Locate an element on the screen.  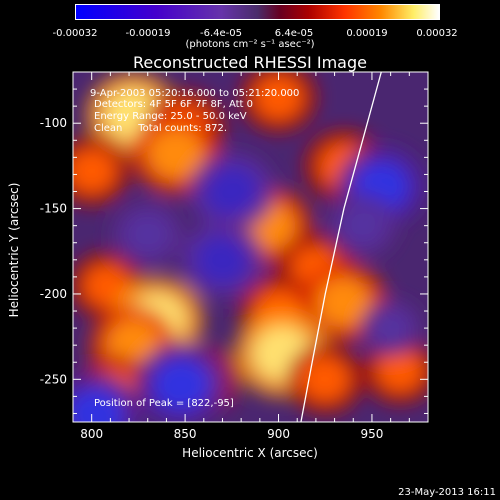
y-axis-label: Heliocentric Y (arcsec) is located at coordinates (14, 250).